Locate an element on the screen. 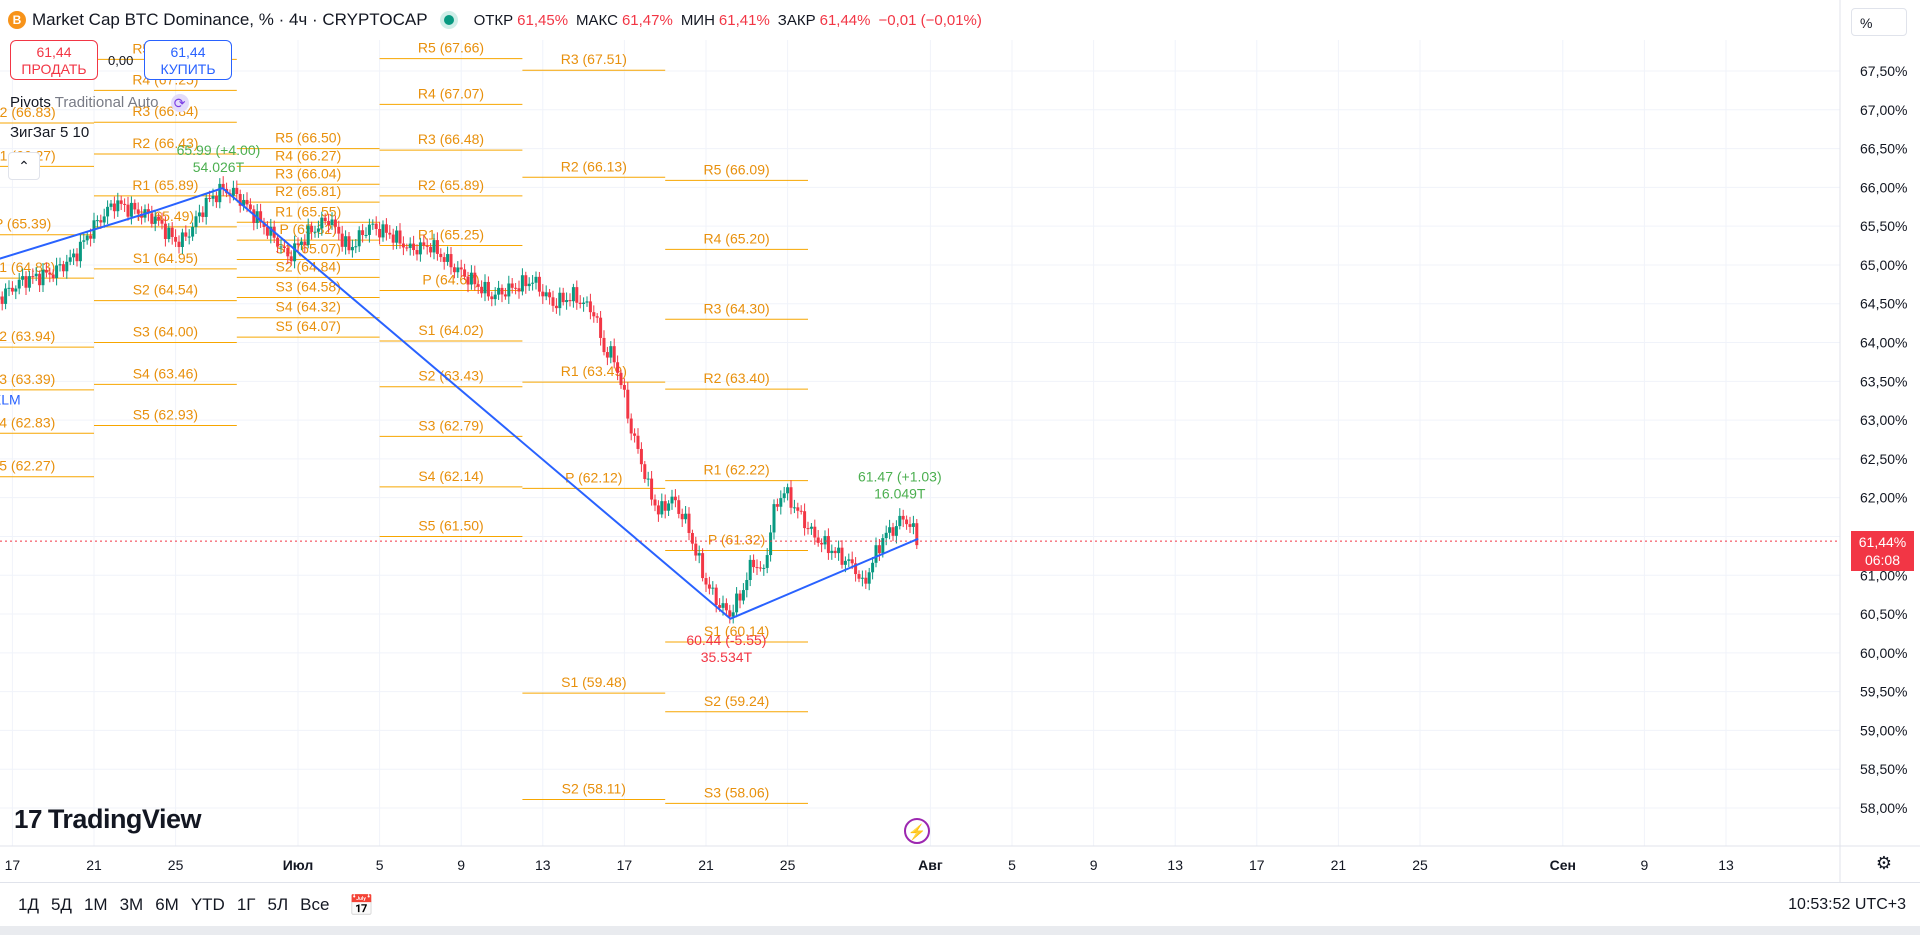  tradingview-logo: 17 TradingView is located at coordinates (107, 819).